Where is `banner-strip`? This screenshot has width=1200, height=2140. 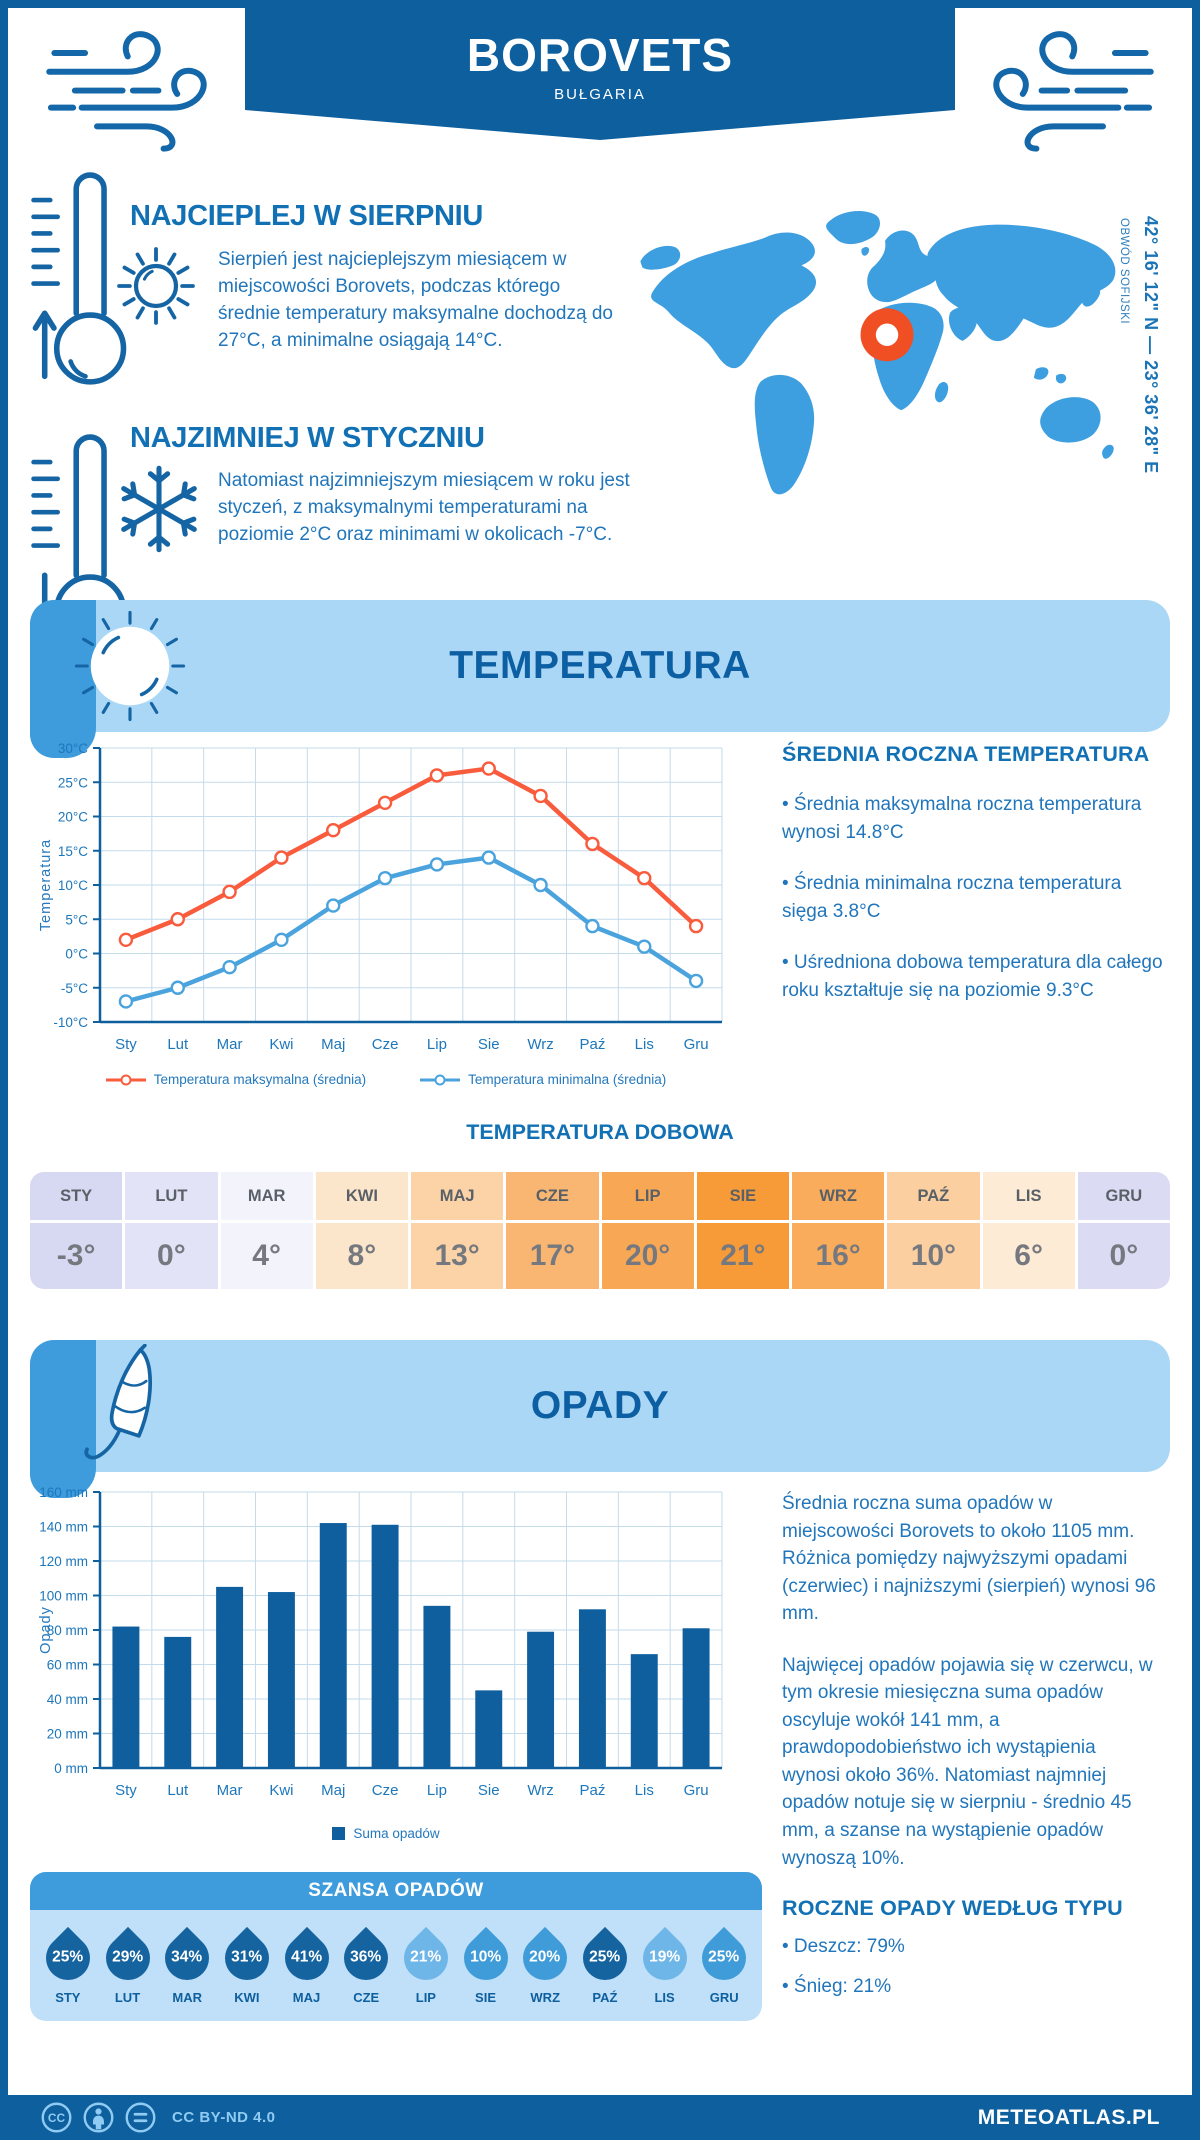
banner-strip is located at coordinates (63, 1419).